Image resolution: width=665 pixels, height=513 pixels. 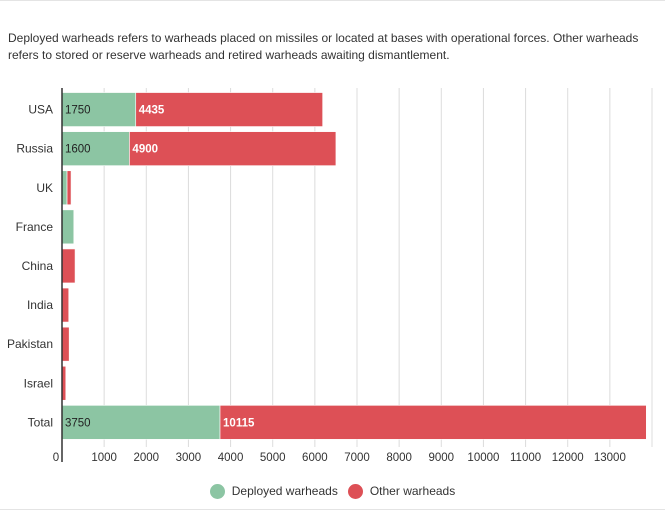 I want to click on data-label: 1600, so click(x=78, y=150).